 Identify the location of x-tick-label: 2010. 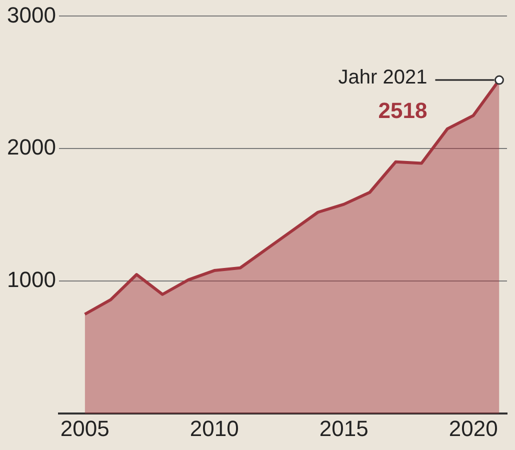
(214, 428).